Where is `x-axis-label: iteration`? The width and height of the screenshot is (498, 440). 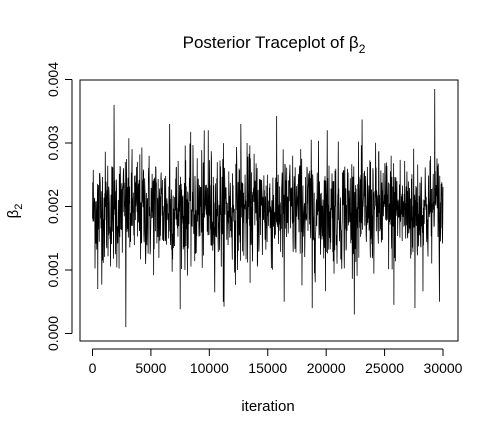 x-axis-label: iteration is located at coordinates (267, 406).